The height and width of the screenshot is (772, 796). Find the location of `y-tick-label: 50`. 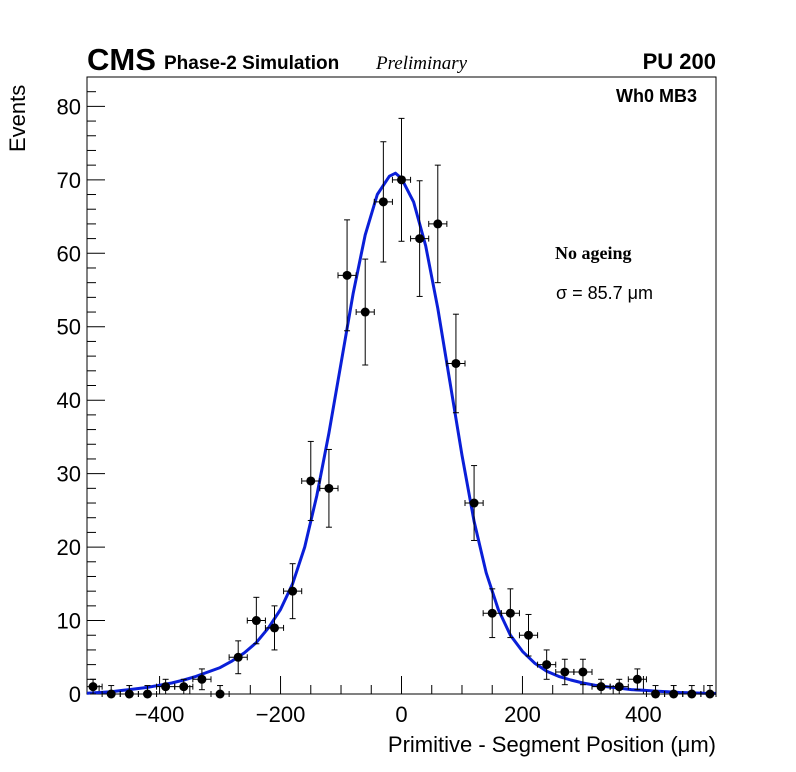

y-tick-label: 50 is located at coordinates (69, 327).